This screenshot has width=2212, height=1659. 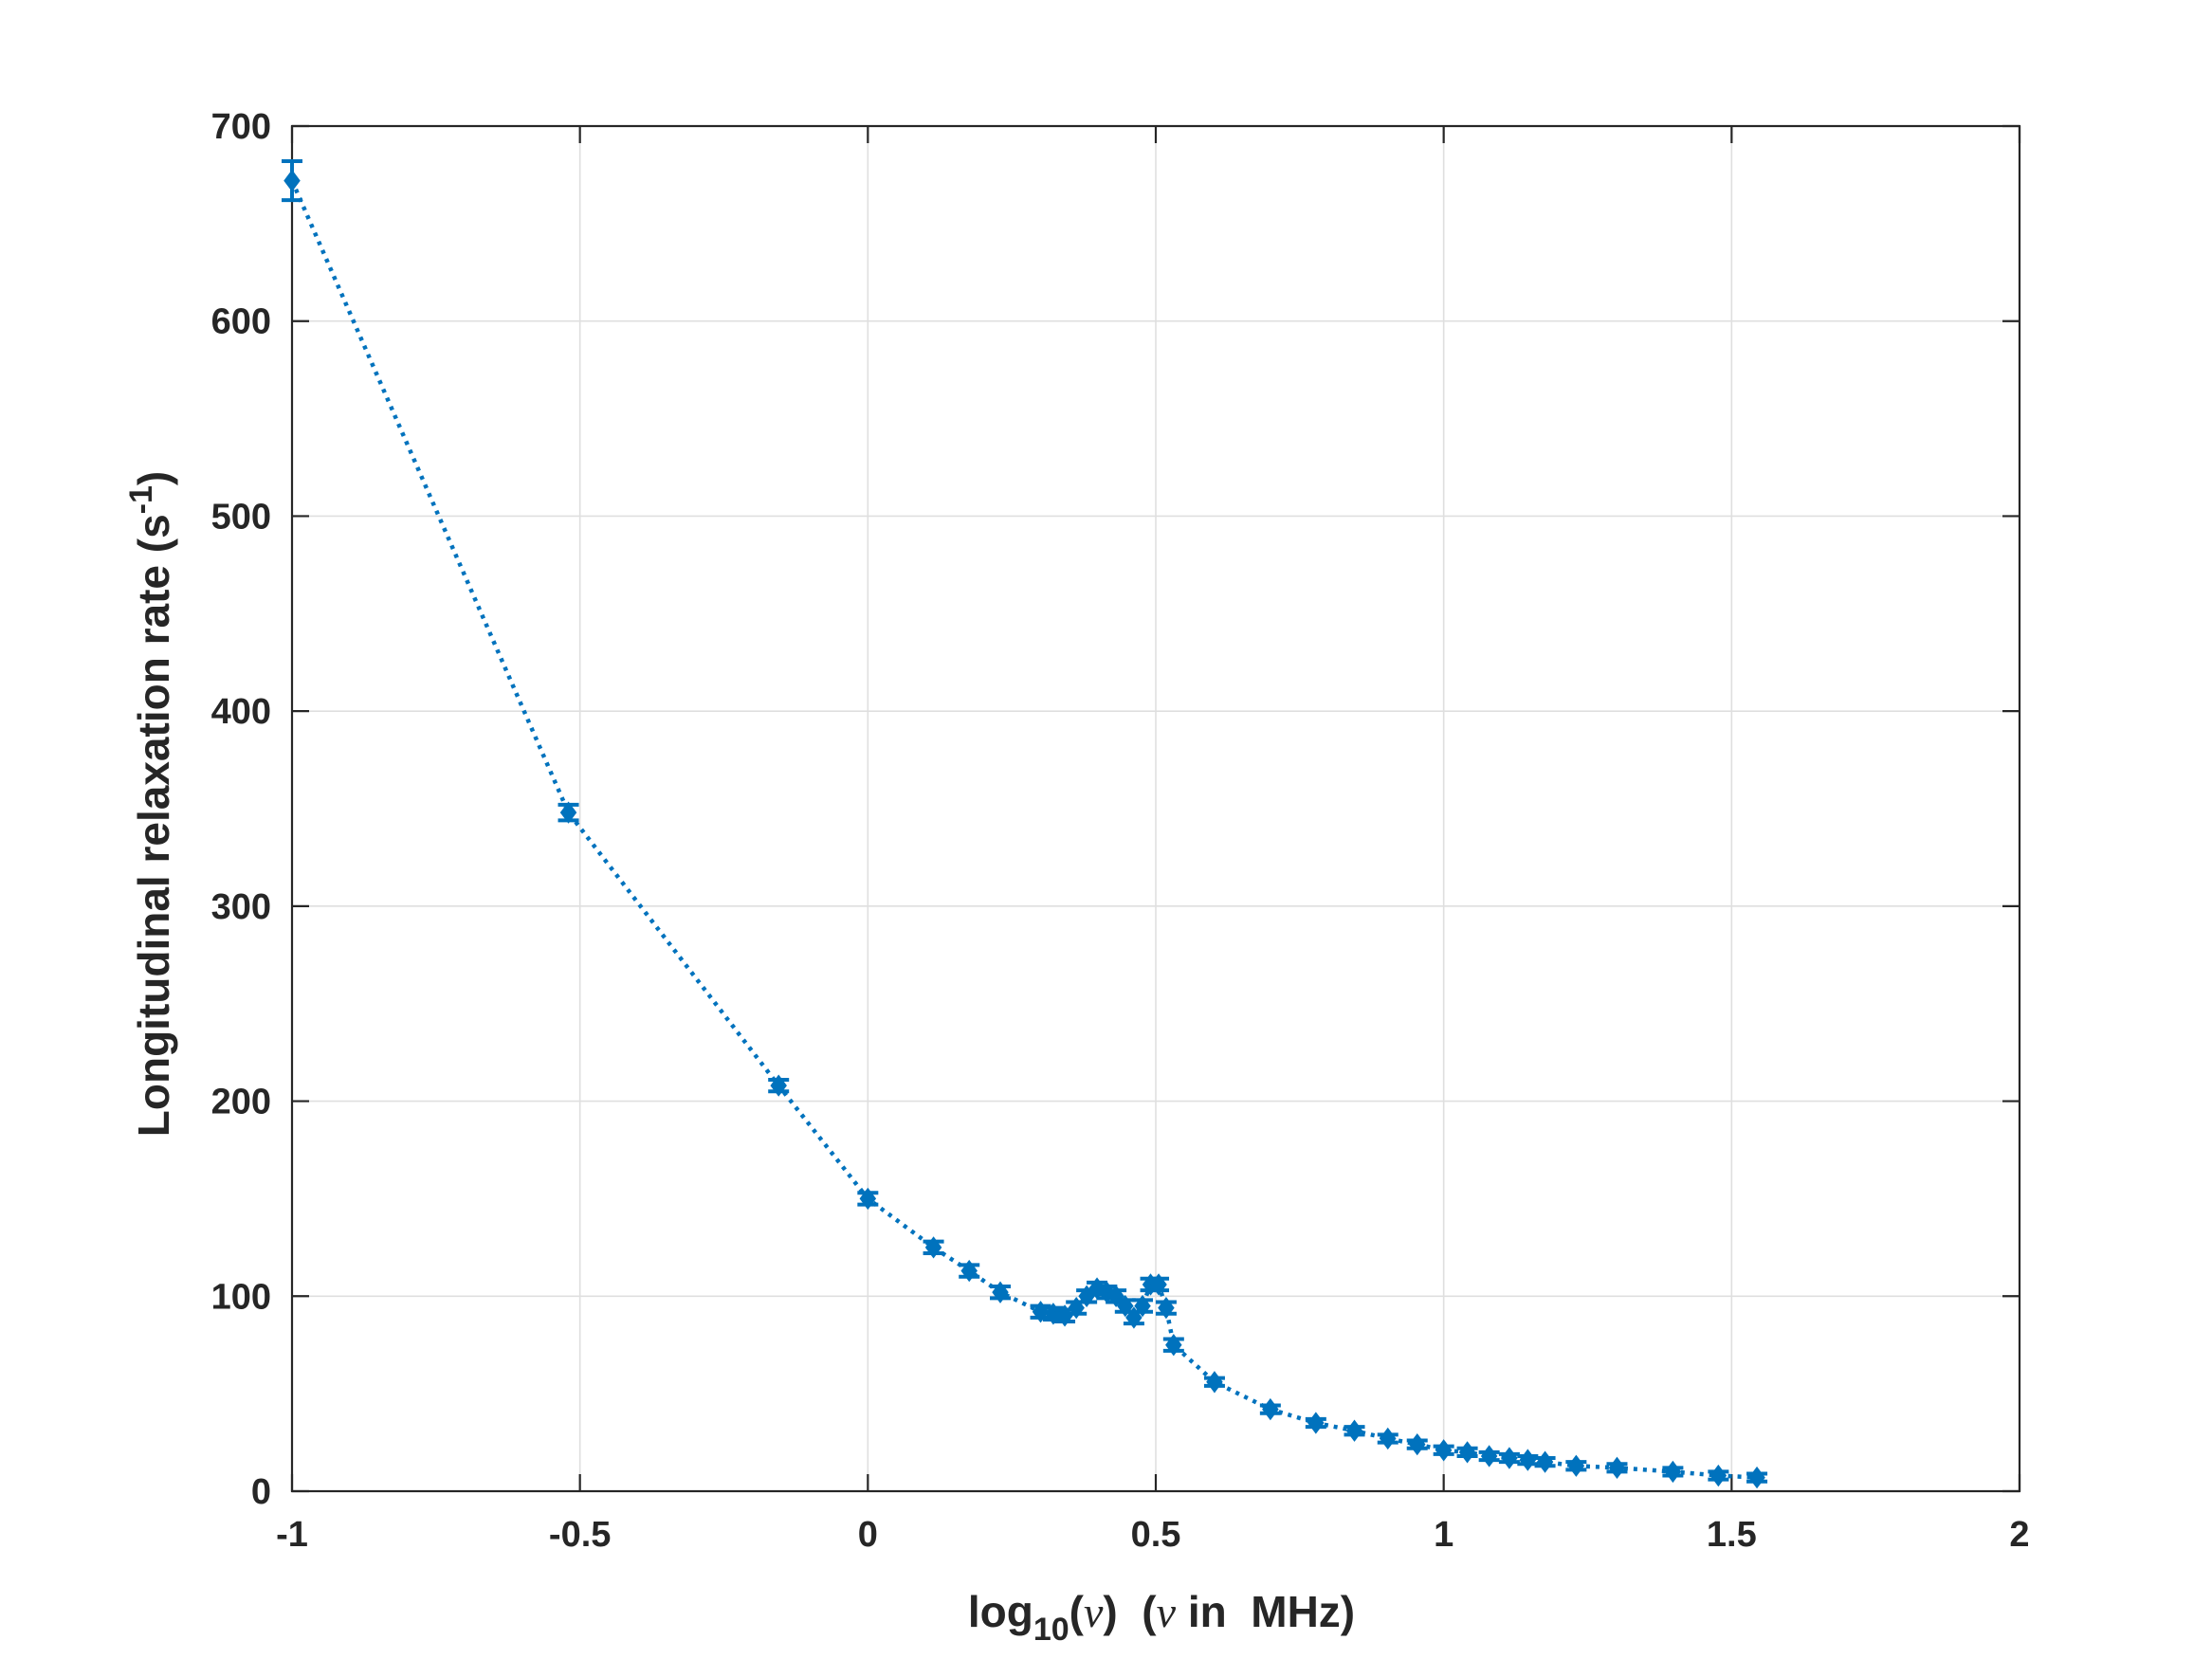 I want to click on x-axis-label-nu-symbol: ν, so click(x=1094, y=1612).